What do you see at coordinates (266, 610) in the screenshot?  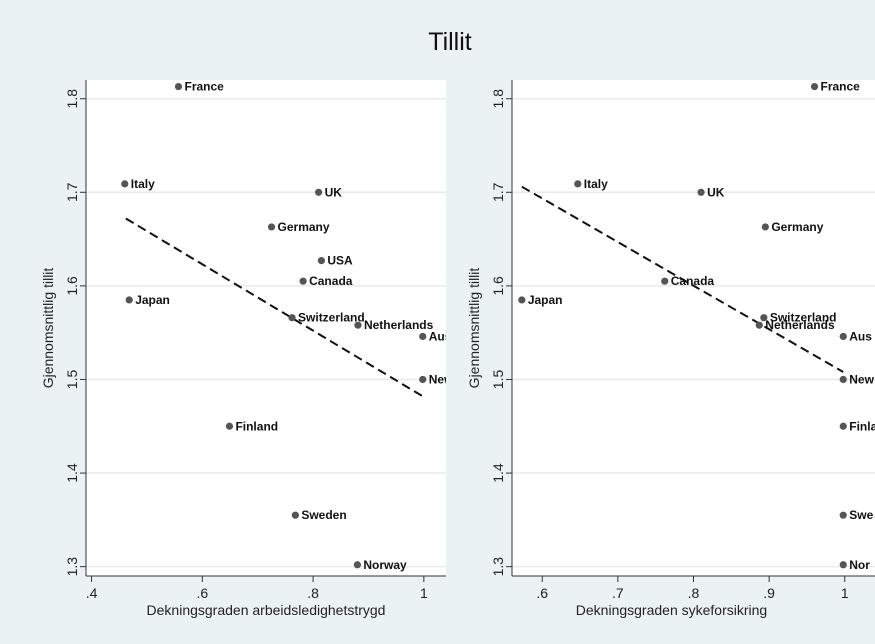 I see `x-axis-label: Dekningsgraden arbeidsledighetstrygd` at bounding box center [266, 610].